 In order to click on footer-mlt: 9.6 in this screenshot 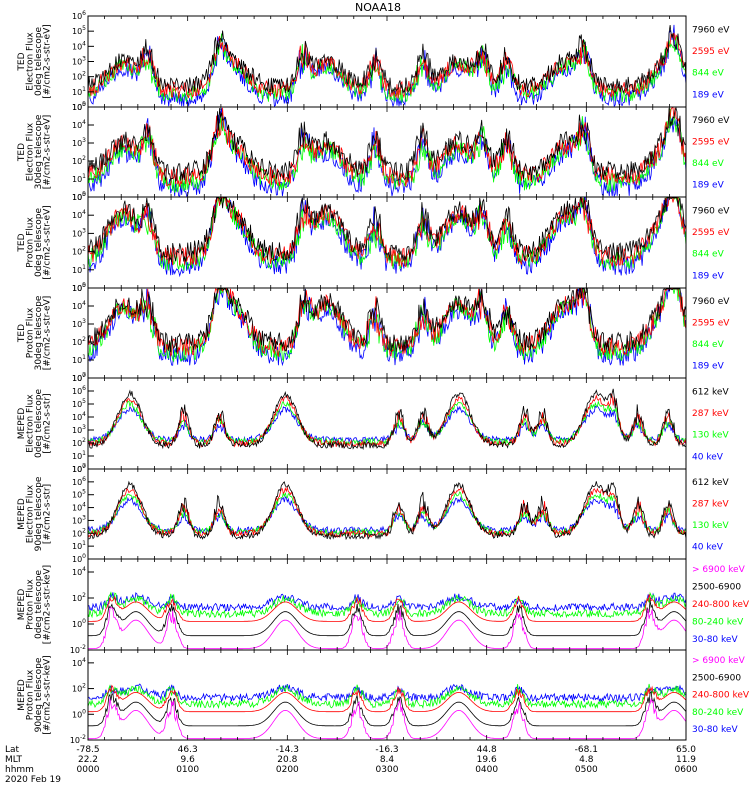, I will do `click(188, 760)`.